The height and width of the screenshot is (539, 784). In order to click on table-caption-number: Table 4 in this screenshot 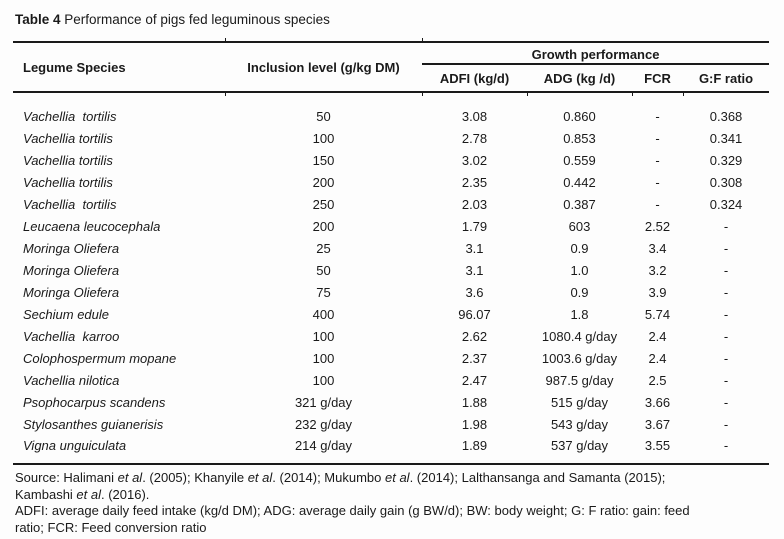, I will do `click(38, 19)`.